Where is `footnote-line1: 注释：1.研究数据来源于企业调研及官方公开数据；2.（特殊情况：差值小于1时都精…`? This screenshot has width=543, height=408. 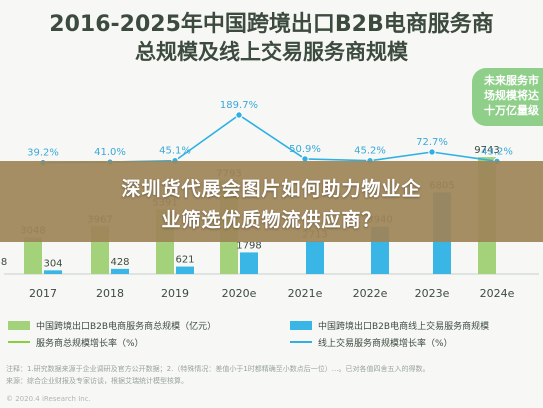
footnote-line1: 注释：1.研究数据来源于企业调研及官方公开数据；2.（特殊情况：差值小于1时都精… is located at coordinates (218, 369).